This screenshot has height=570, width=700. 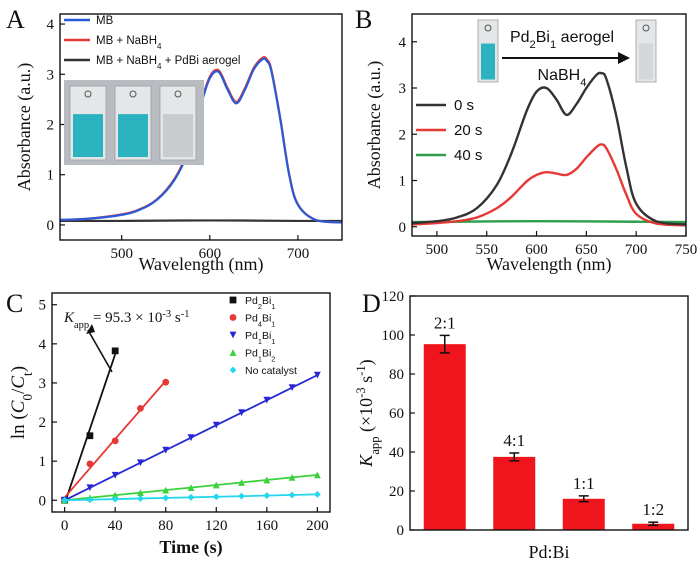 I want to click on panel-b-series-line, so click(x=549, y=148).